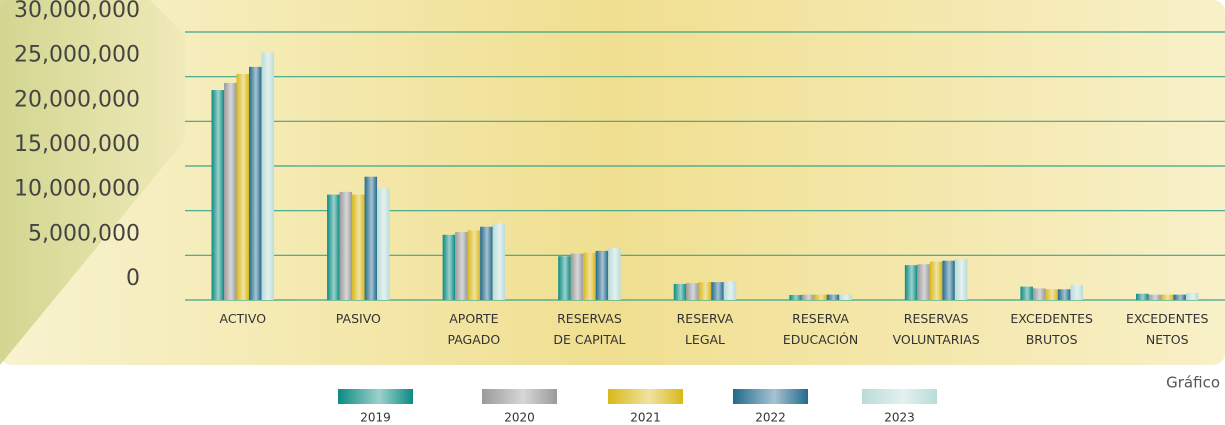 The image size is (1225, 425). What do you see at coordinates (474, 329) in the screenshot?
I see `x-tick-label: APORTE PAGADO` at bounding box center [474, 329].